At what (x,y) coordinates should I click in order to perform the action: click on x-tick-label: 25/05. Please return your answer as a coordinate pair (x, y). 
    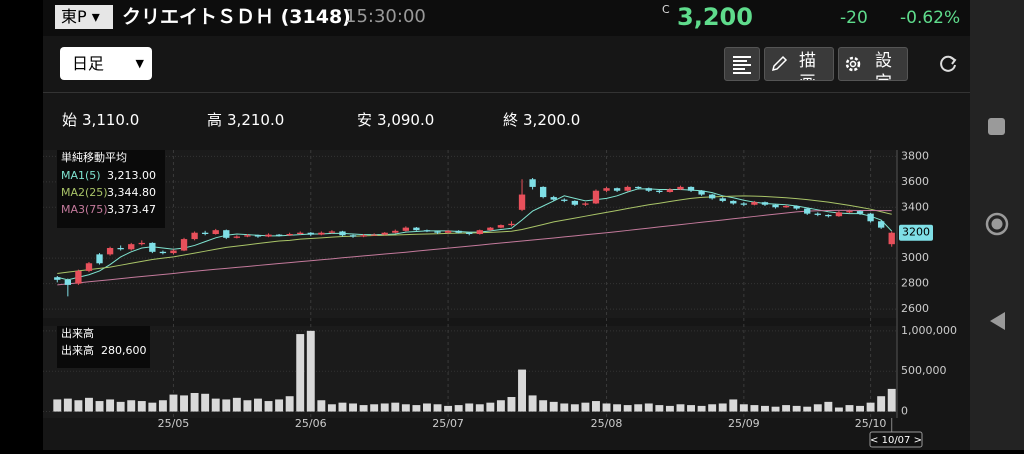
    Looking at the image, I should click on (174, 423).